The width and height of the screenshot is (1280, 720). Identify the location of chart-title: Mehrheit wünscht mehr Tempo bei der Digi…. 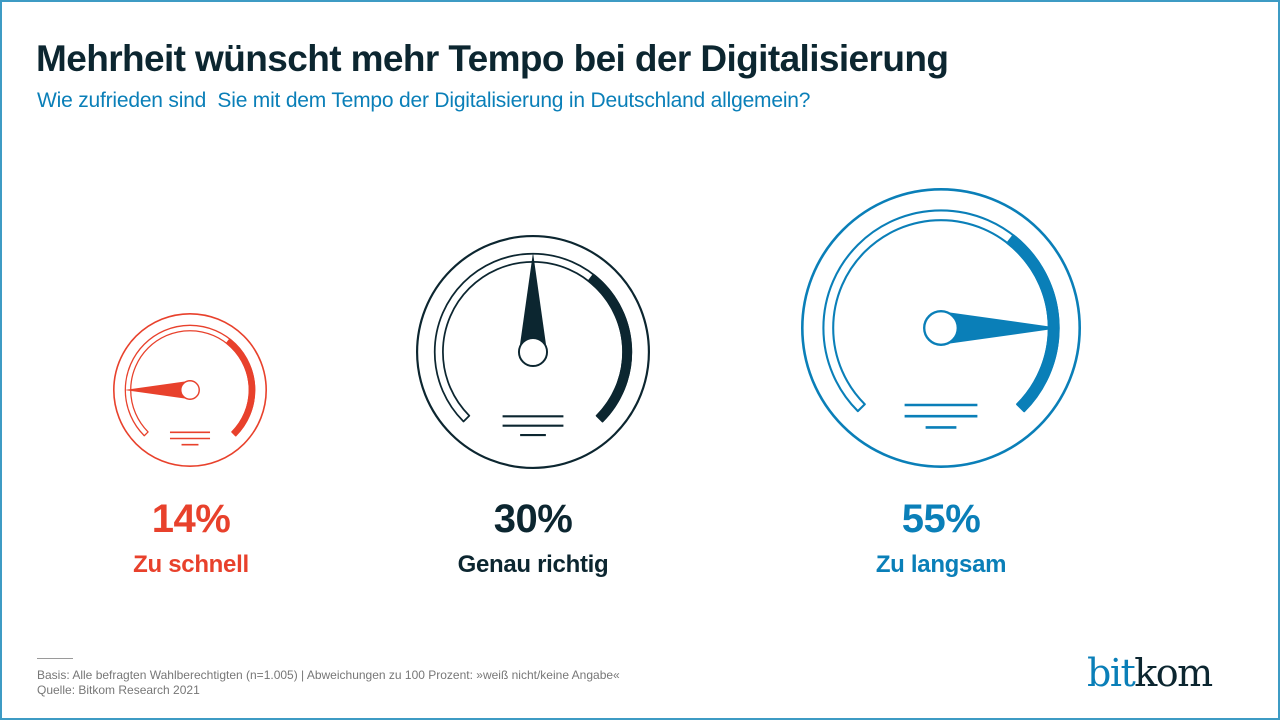
(492, 58).